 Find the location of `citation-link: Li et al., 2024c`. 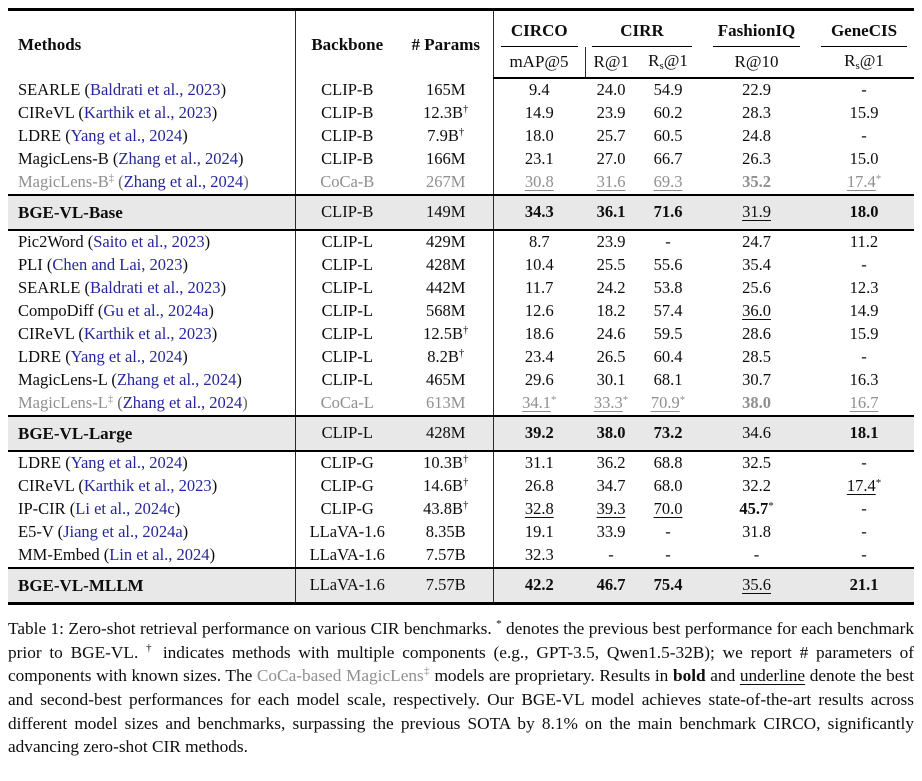

citation-link: Li et al., 2024c is located at coordinates (125, 509).